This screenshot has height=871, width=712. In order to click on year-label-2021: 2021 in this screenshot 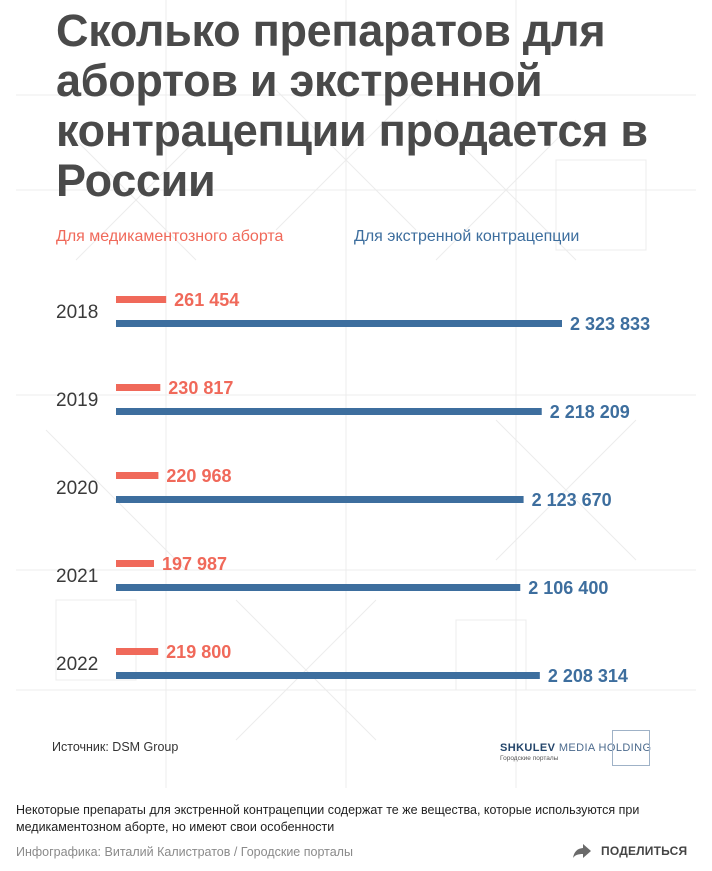, I will do `click(77, 576)`.